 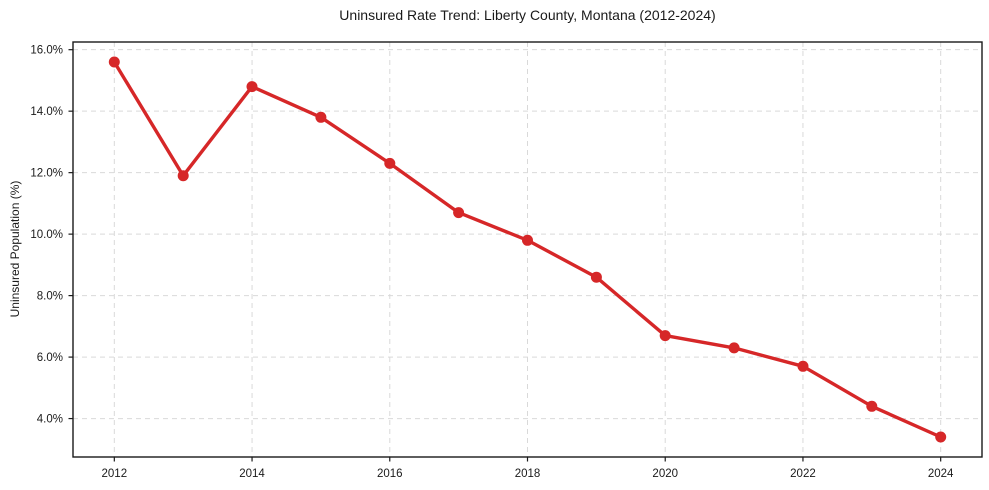 I want to click on y-tick-label-16: 16.0%, so click(x=46, y=51).